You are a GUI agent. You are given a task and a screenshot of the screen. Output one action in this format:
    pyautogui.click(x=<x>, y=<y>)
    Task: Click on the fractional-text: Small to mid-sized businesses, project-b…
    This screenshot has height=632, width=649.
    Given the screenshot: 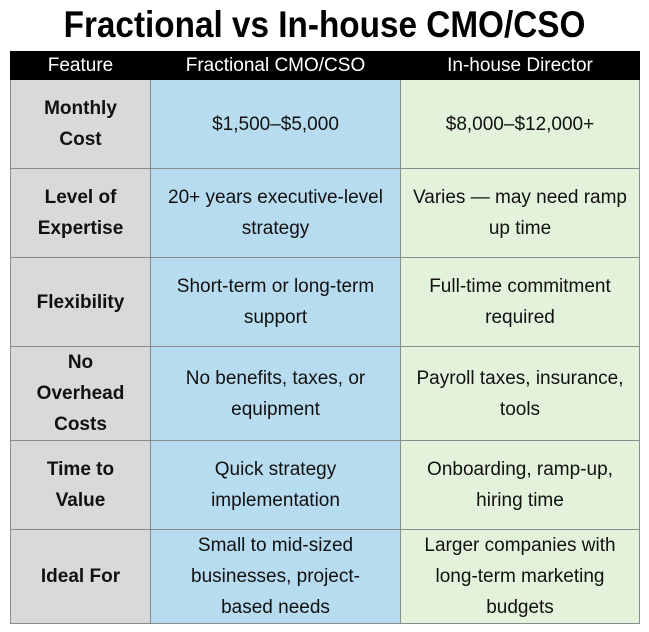 What is the action you would take?
    pyautogui.click(x=275, y=576)
    